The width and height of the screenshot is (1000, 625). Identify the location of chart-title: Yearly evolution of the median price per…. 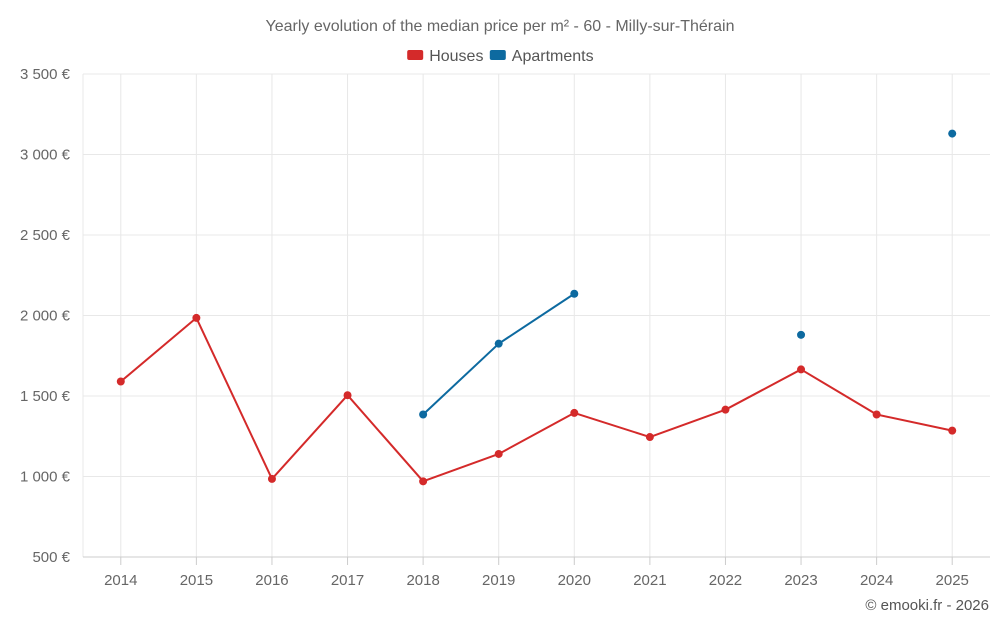
(500, 26).